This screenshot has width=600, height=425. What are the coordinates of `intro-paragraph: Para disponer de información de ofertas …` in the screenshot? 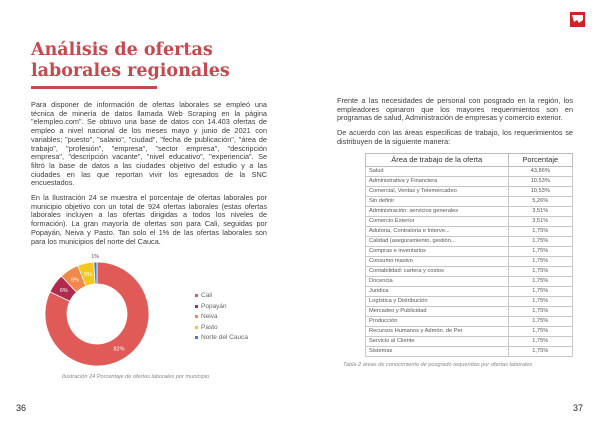 It's located at (149, 144).